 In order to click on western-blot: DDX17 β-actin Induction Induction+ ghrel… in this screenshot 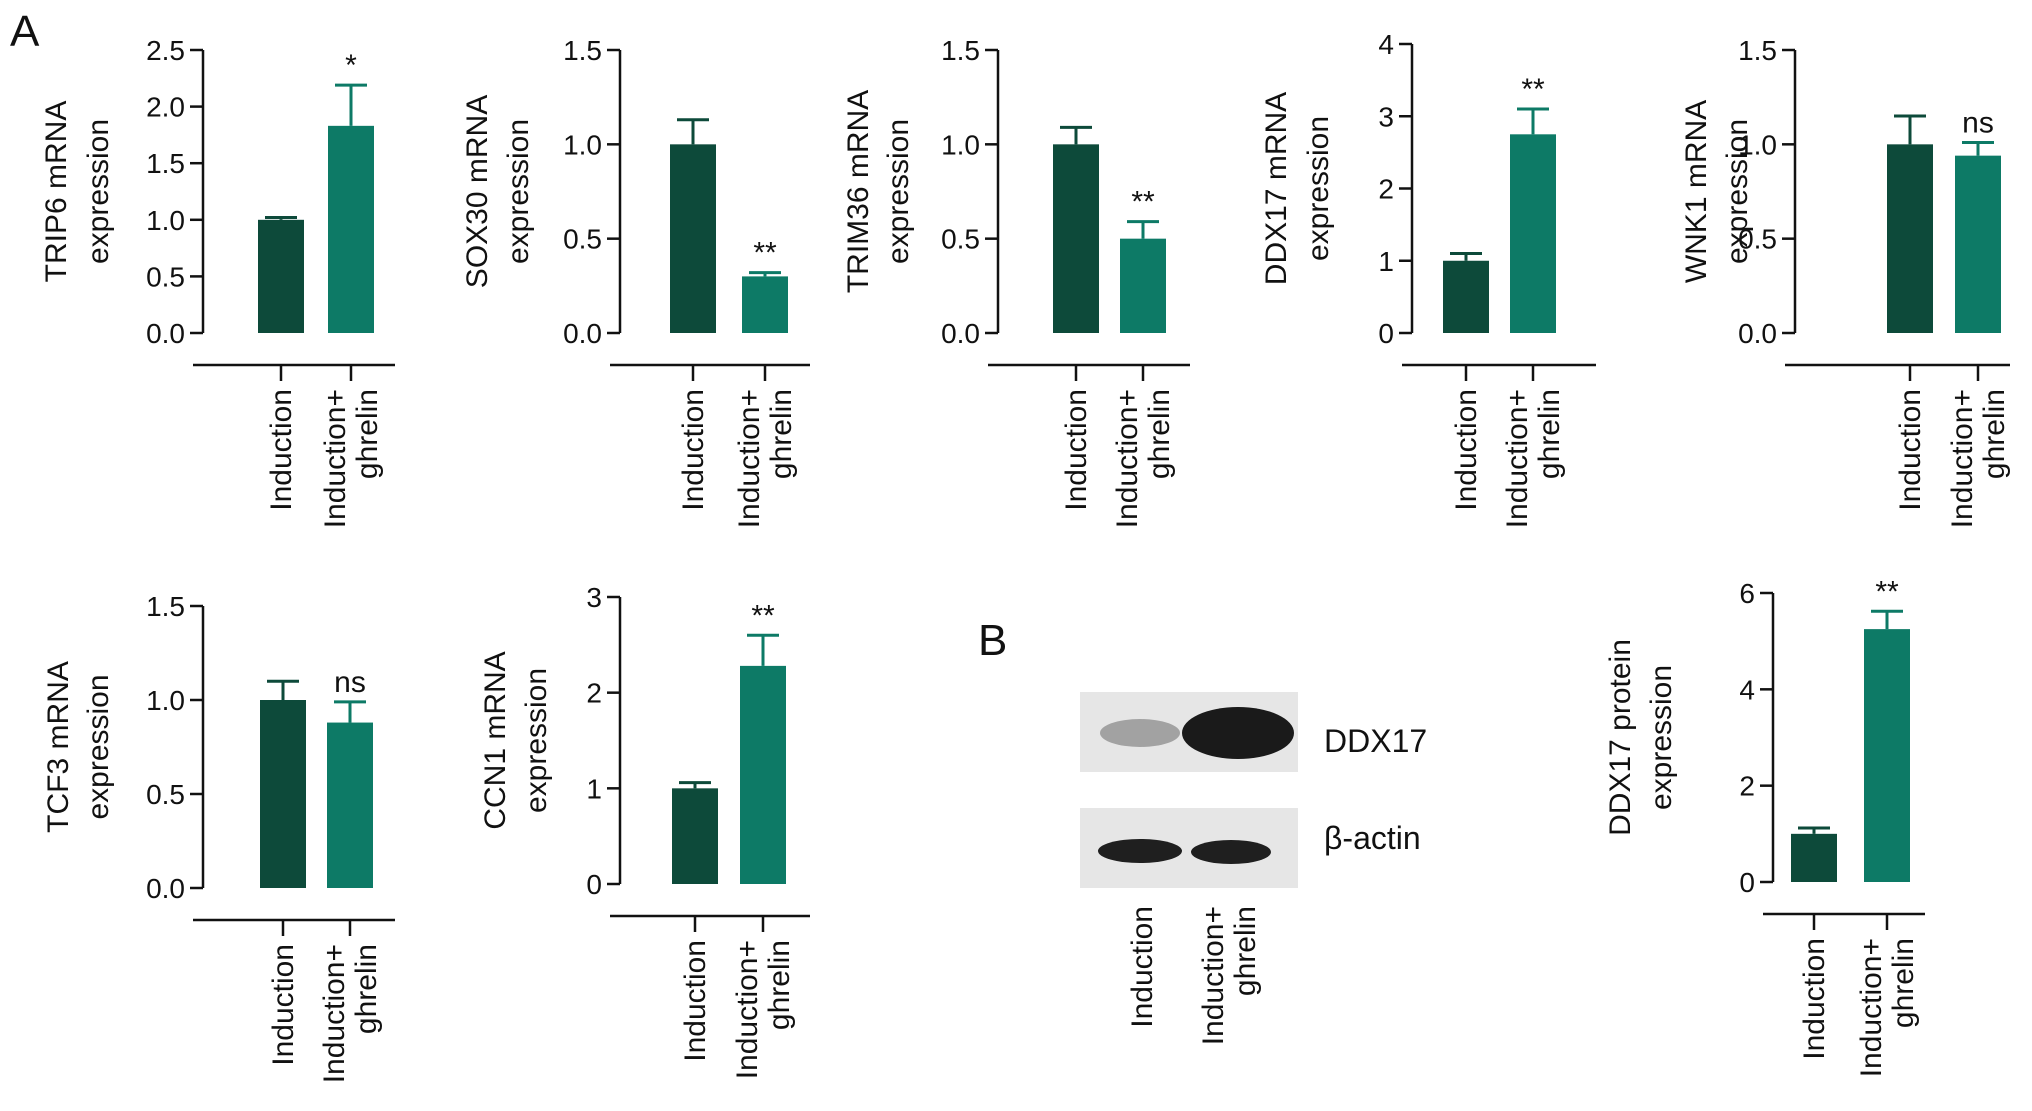, I will do `click(1253, 868)`.